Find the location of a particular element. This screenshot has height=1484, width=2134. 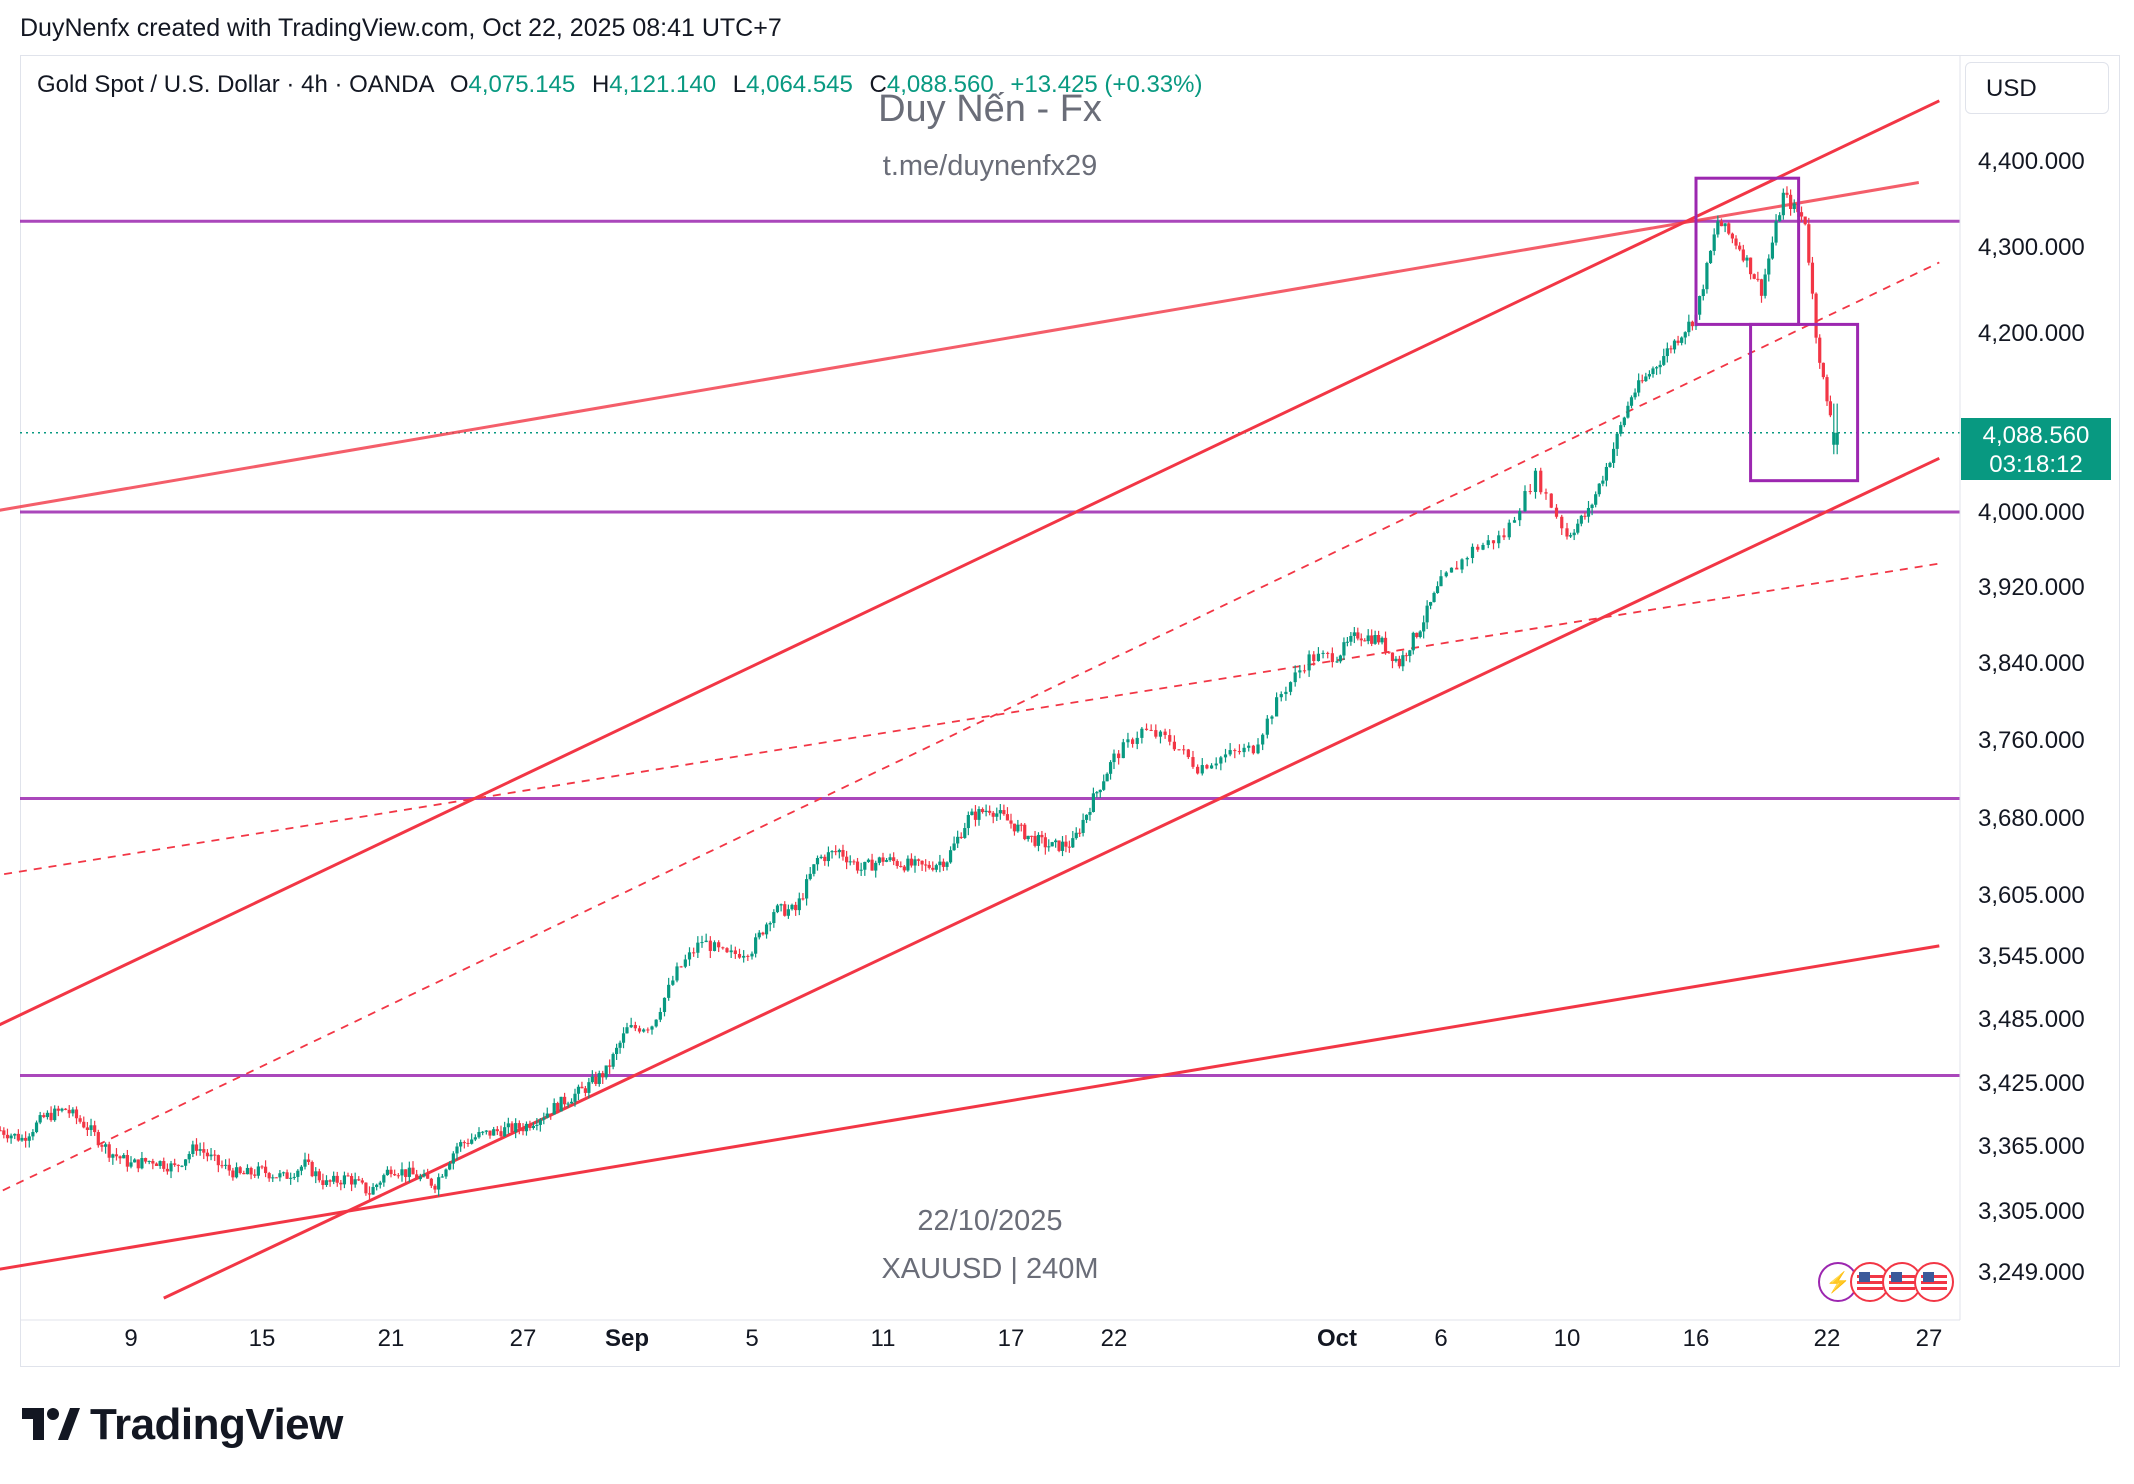

tradingview-logo: TradingView is located at coordinates (182, 1425).